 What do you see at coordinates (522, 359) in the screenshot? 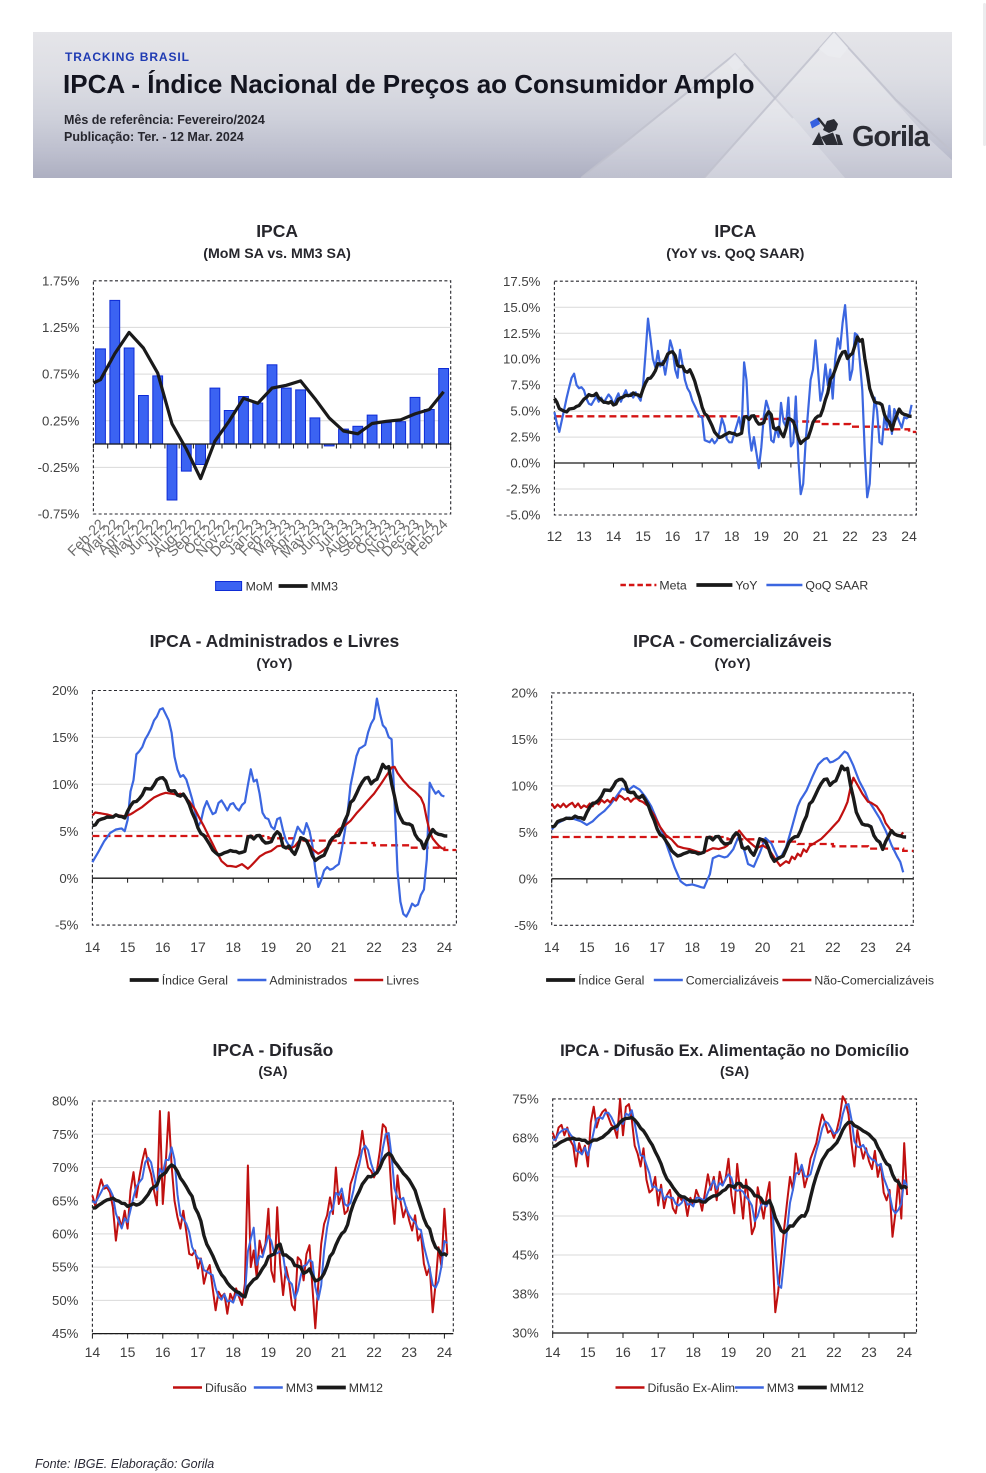
I see `svg-text: 10.0%` at bounding box center [522, 359].